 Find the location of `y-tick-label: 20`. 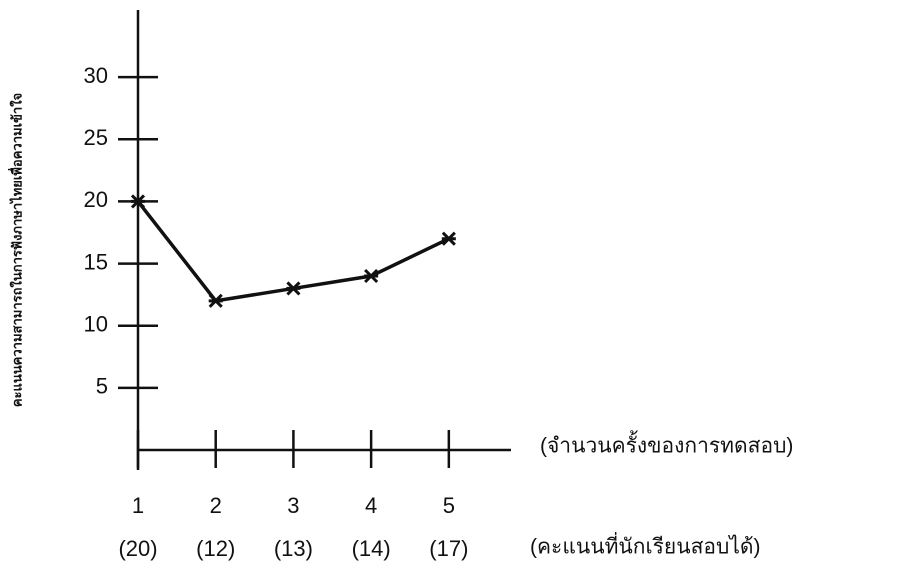

y-tick-label: 20 is located at coordinates (96, 199).